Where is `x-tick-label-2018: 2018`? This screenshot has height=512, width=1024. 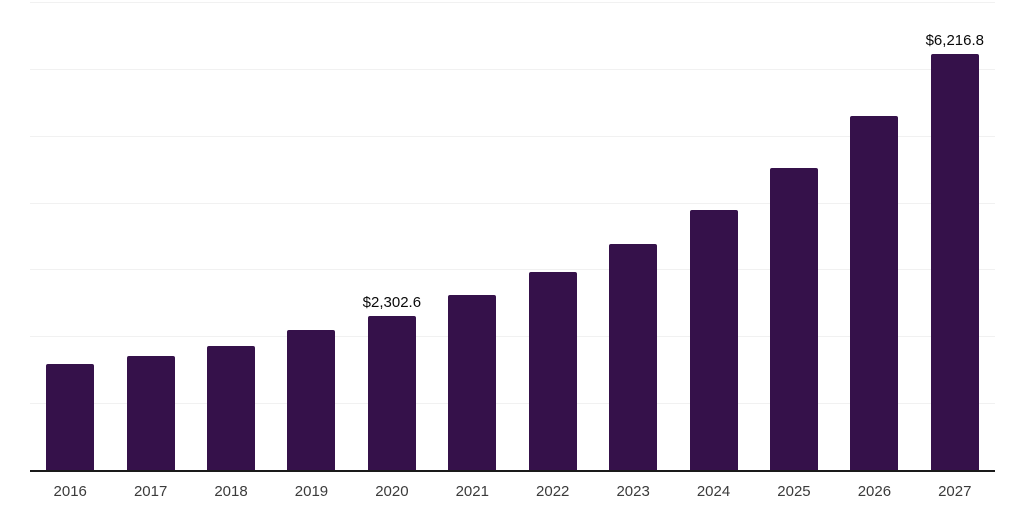 x-tick-label-2018: 2018 is located at coordinates (231, 491).